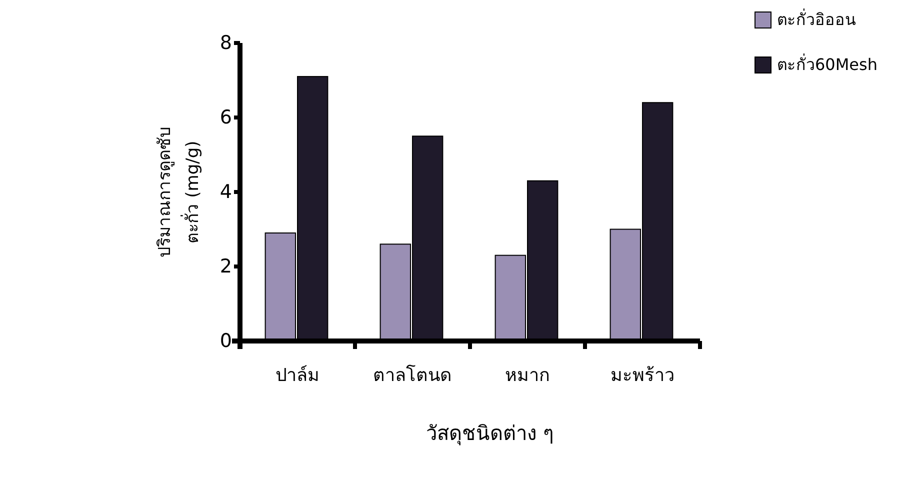  I want to click on y-tick-label: 4, so click(226, 192).